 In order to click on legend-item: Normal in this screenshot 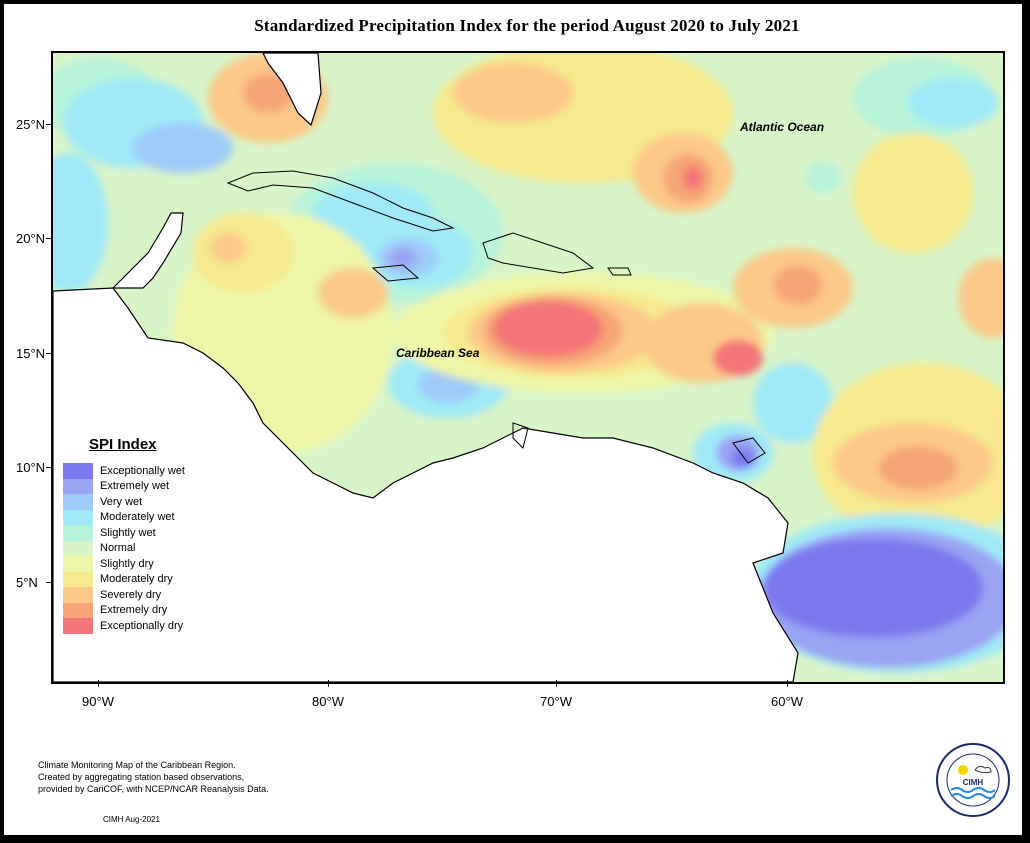, I will do `click(138, 548)`.